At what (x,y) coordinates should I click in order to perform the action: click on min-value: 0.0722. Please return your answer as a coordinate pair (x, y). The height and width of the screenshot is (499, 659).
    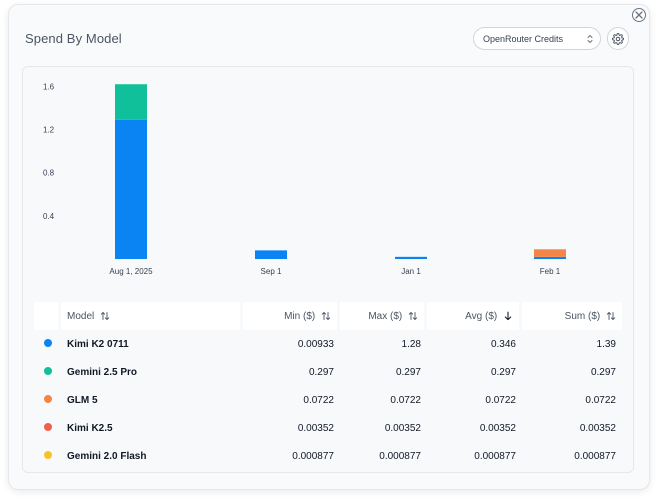
    Looking at the image, I should click on (318, 400).